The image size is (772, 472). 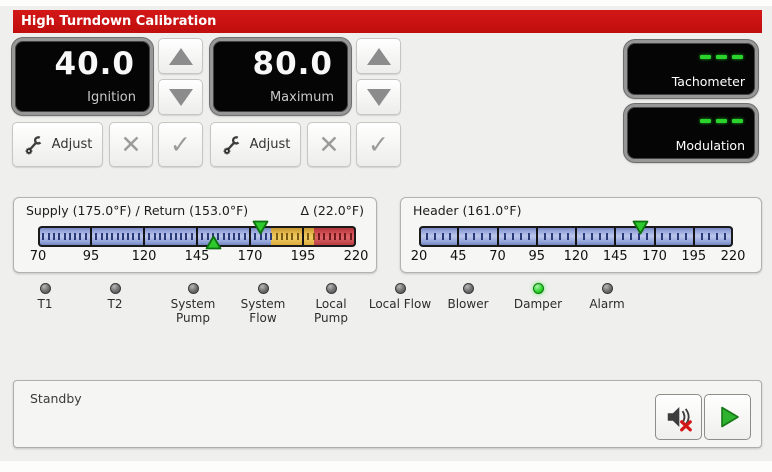 What do you see at coordinates (576, 256) in the screenshot?
I see `tick-label: 120` at bounding box center [576, 256].